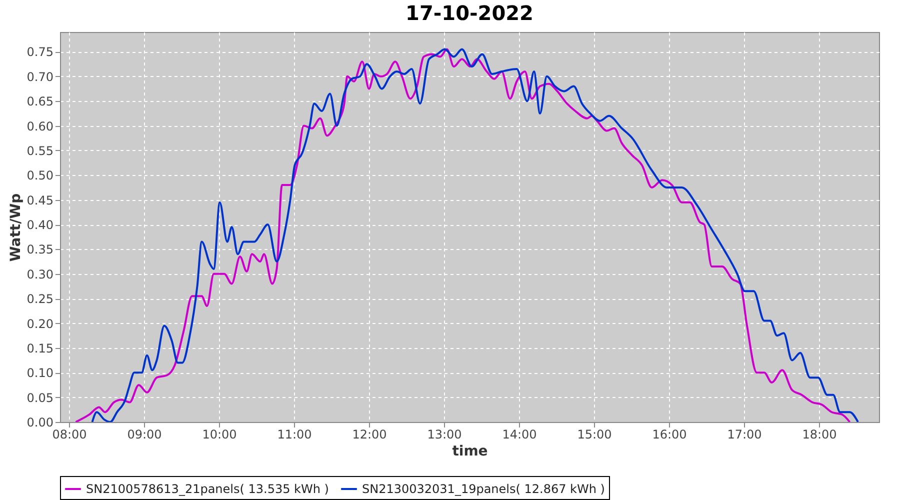 The height and width of the screenshot is (500, 900). Describe the element at coordinates (744, 435) in the screenshot. I see `x-tick-label: 17:00` at that location.